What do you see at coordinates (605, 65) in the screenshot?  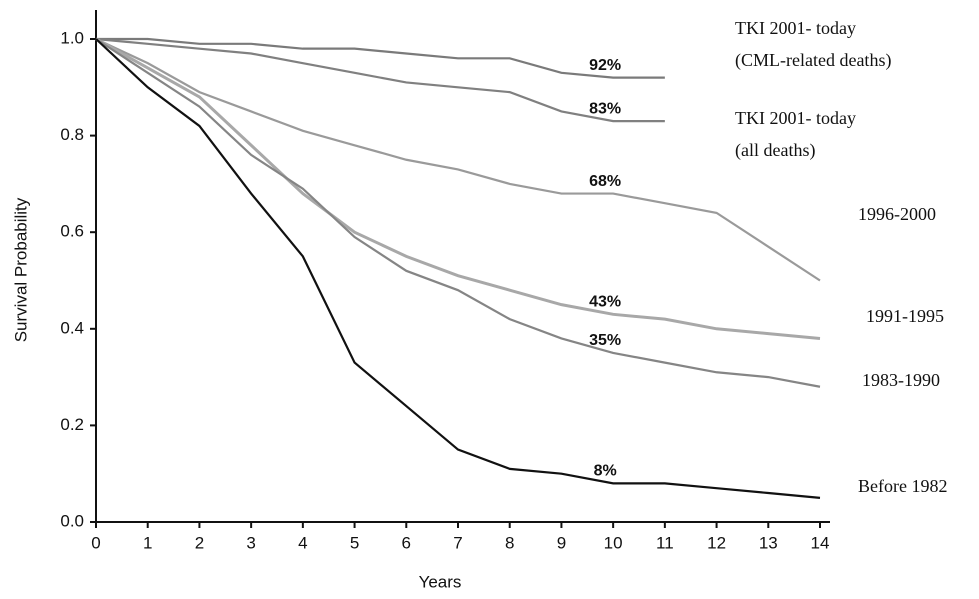 I see `value-label: 92%` at bounding box center [605, 65].